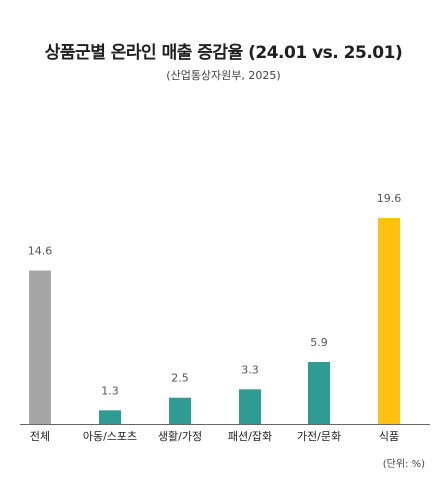 This screenshot has height=486, width=447. Describe the element at coordinates (110, 436) in the screenshot. I see `x-tick-label-1: 아동/스포츠` at that location.